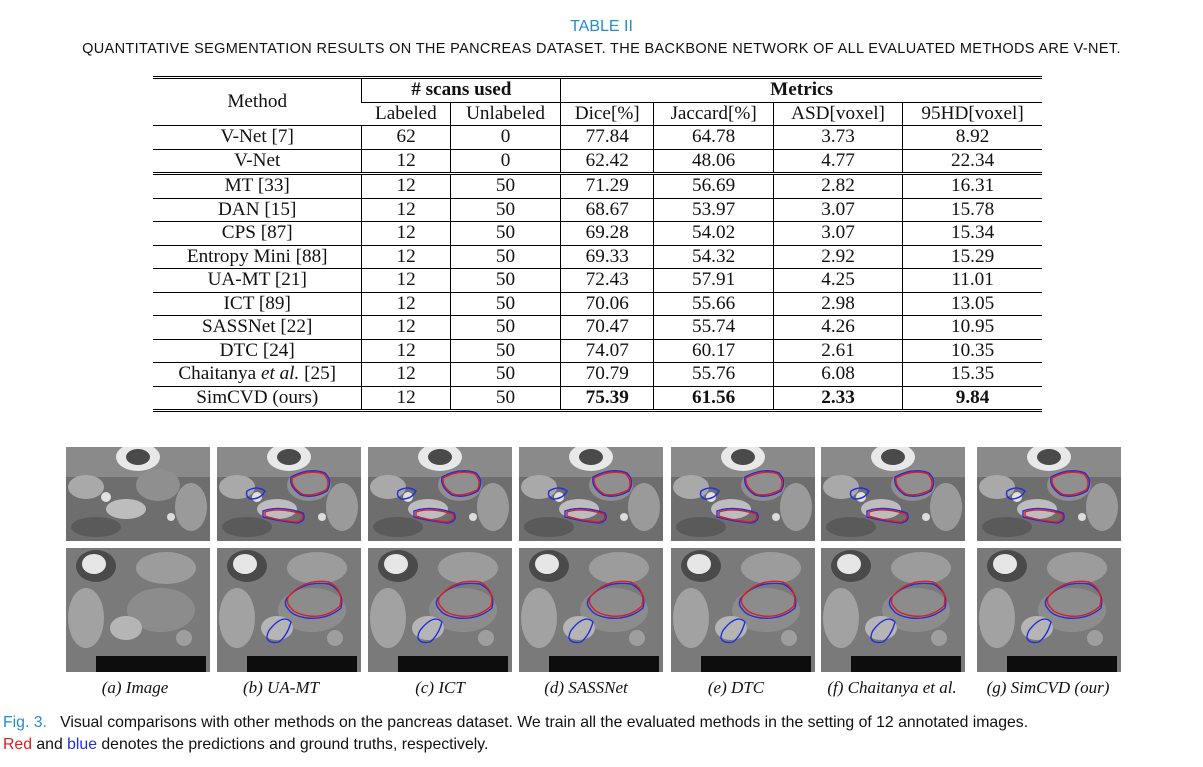 The height and width of the screenshot is (767, 1203). Describe the element at coordinates (82, 744) in the screenshot. I see `caption-blue-word: blue` at that location.